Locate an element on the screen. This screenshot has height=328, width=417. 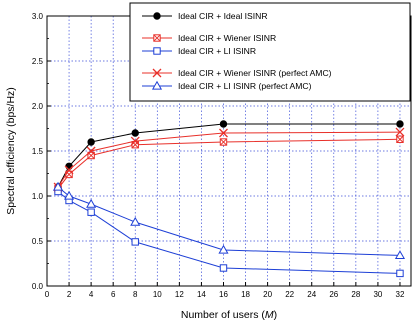
legend-entry: Ideal CIR + Wiener ISINR is located at coordinates (209, 38).